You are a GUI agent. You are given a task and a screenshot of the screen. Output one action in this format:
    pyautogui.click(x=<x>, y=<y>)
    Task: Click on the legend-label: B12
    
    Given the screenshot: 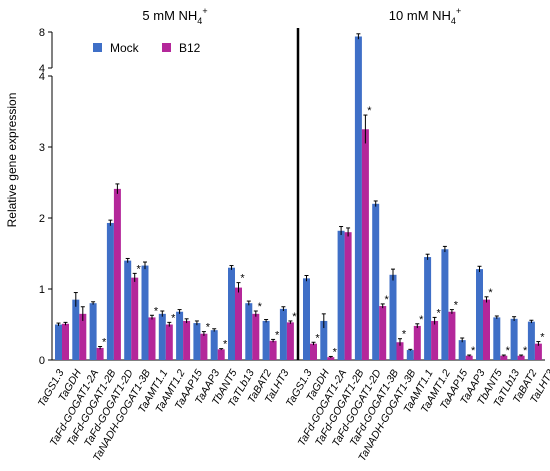 What is the action you would take?
    pyautogui.click(x=190, y=48)
    